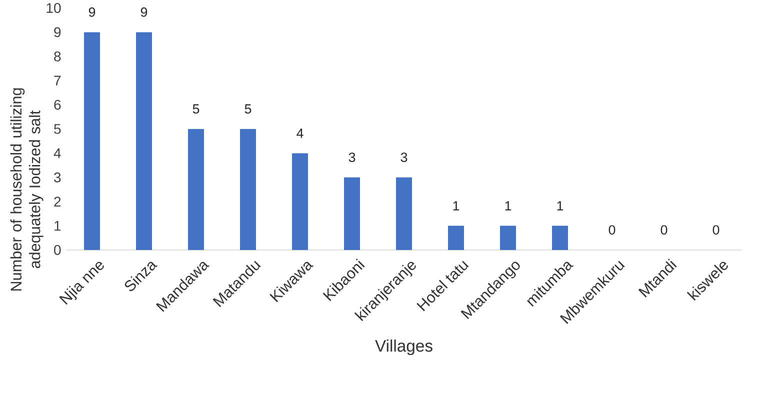  Describe the element at coordinates (57, 153) in the screenshot. I see `y-tick-label: 4` at that location.